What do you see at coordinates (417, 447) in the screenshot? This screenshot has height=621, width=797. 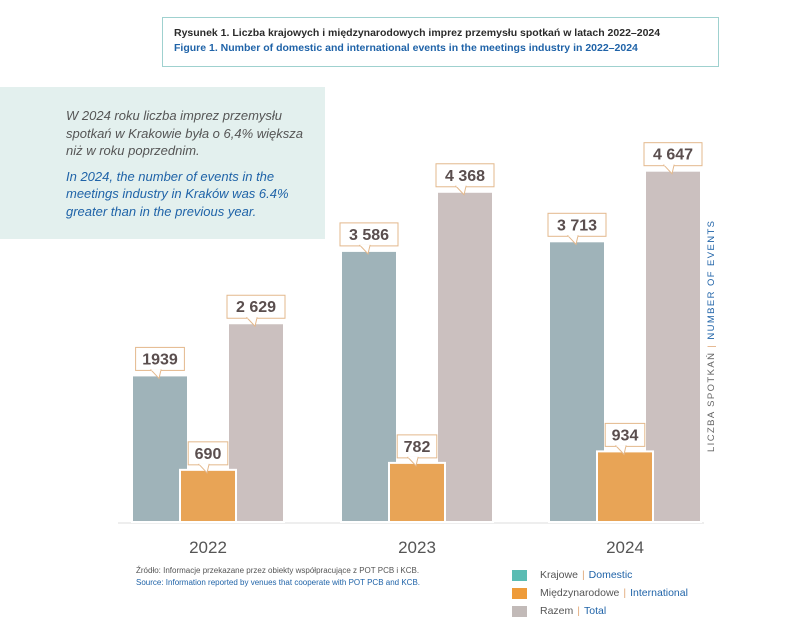 I see `data-label-international: 782` at bounding box center [417, 447].